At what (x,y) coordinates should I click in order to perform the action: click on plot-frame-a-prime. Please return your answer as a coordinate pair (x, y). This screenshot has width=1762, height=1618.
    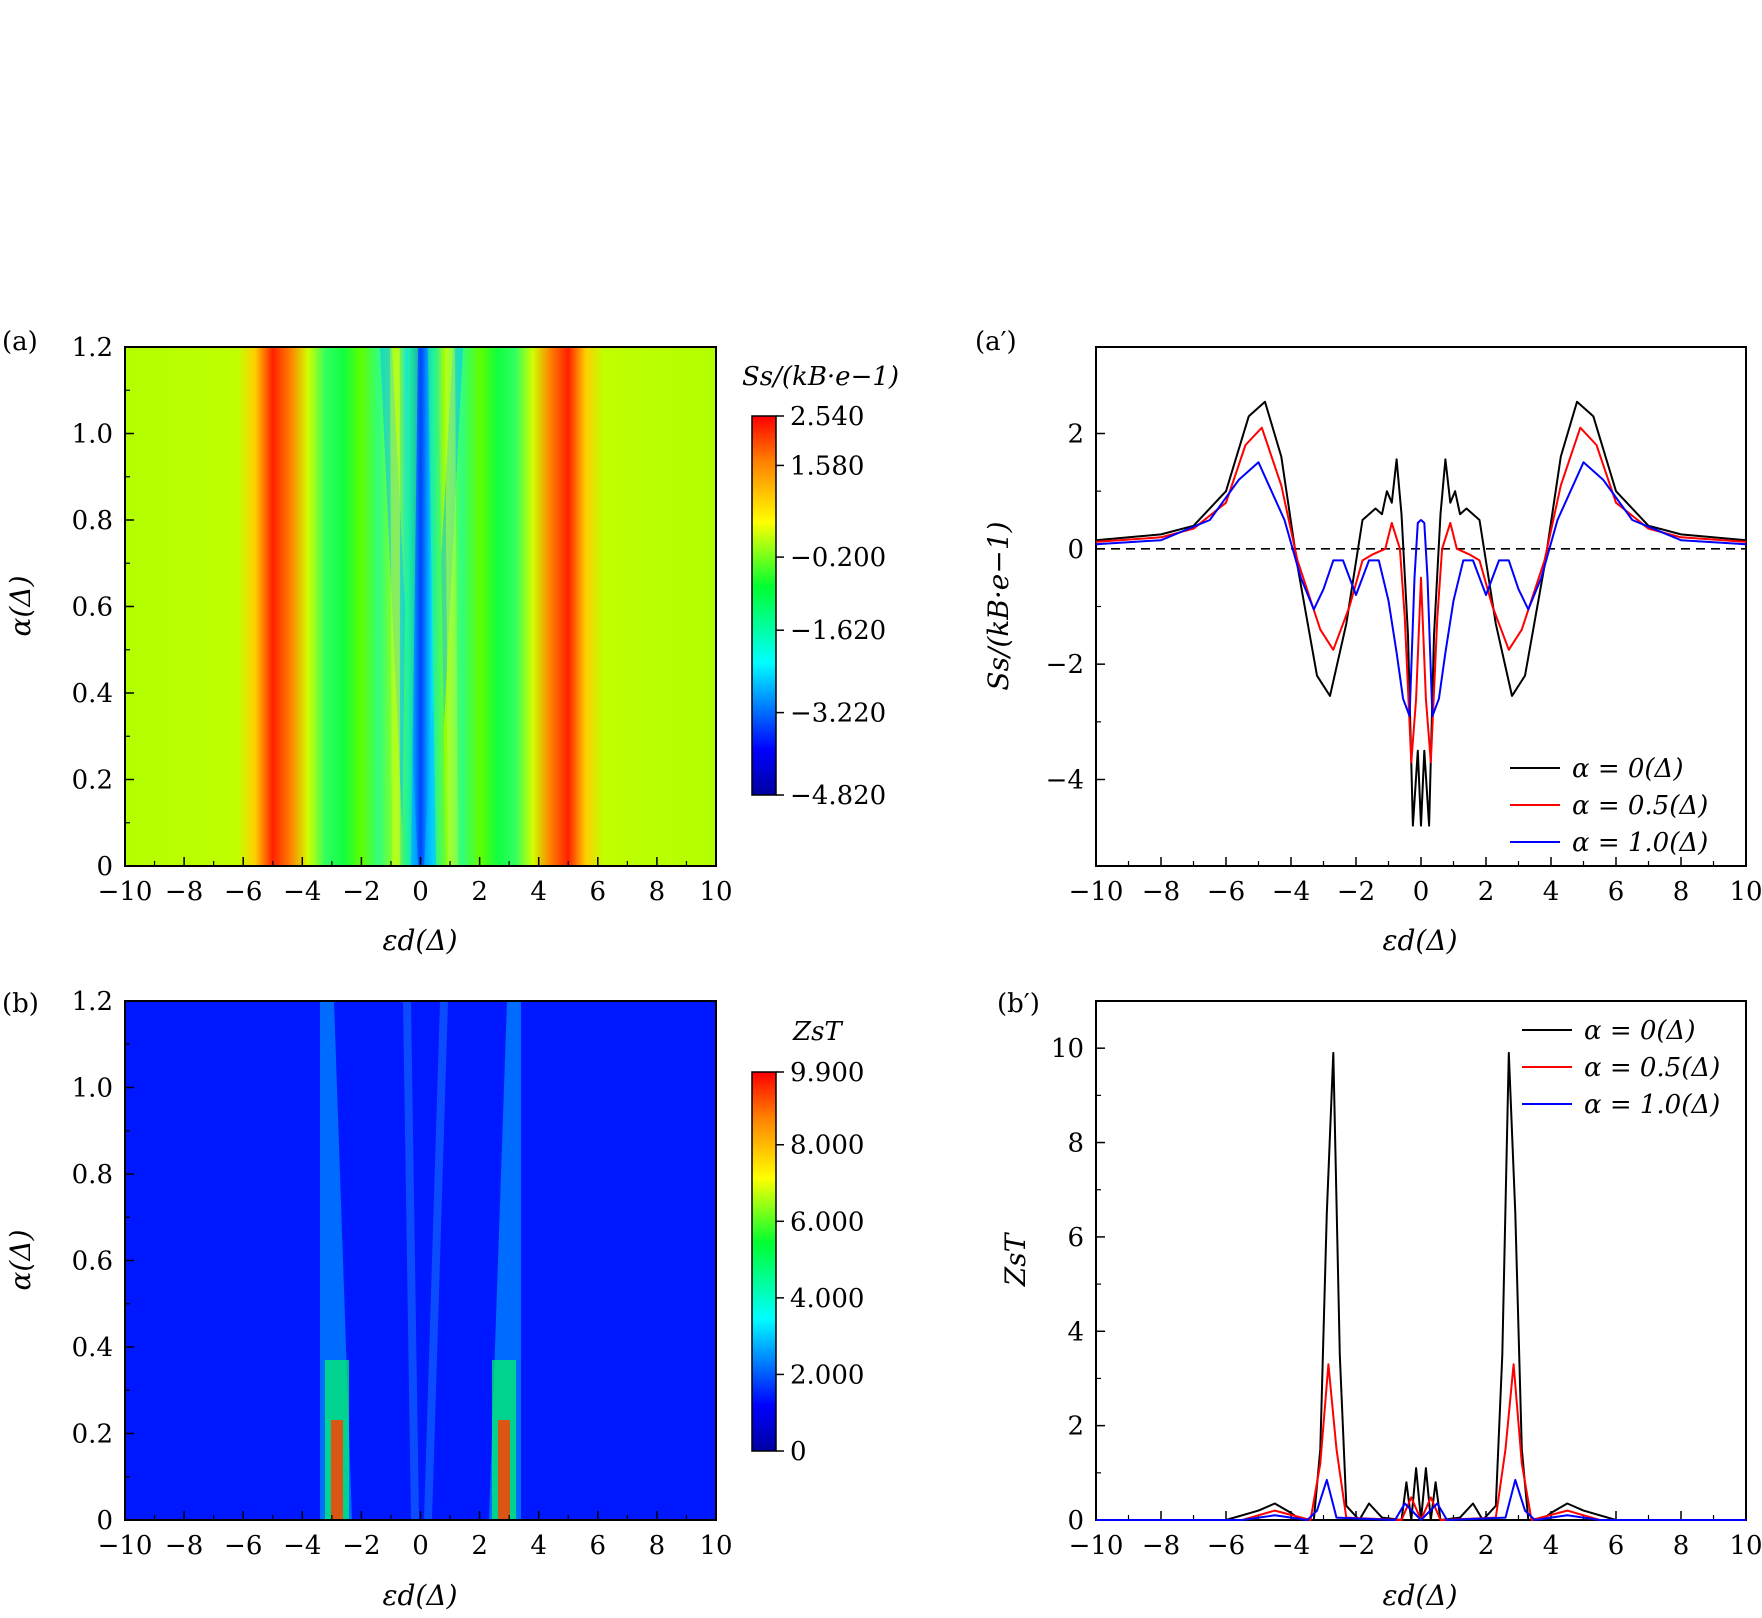
    Looking at the image, I should click on (1421, 606).